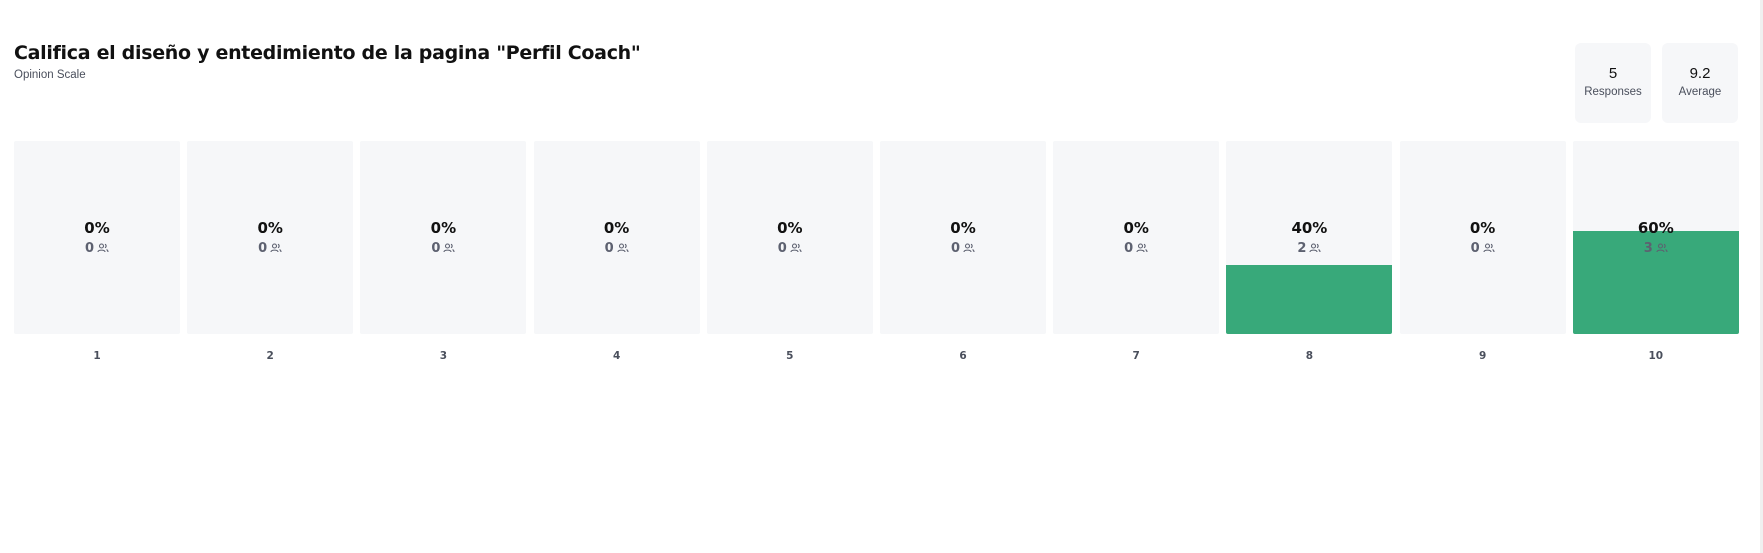  Describe the element at coordinates (1655, 228) in the screenshot. I see `bar-percent-label: 60%` at that location.